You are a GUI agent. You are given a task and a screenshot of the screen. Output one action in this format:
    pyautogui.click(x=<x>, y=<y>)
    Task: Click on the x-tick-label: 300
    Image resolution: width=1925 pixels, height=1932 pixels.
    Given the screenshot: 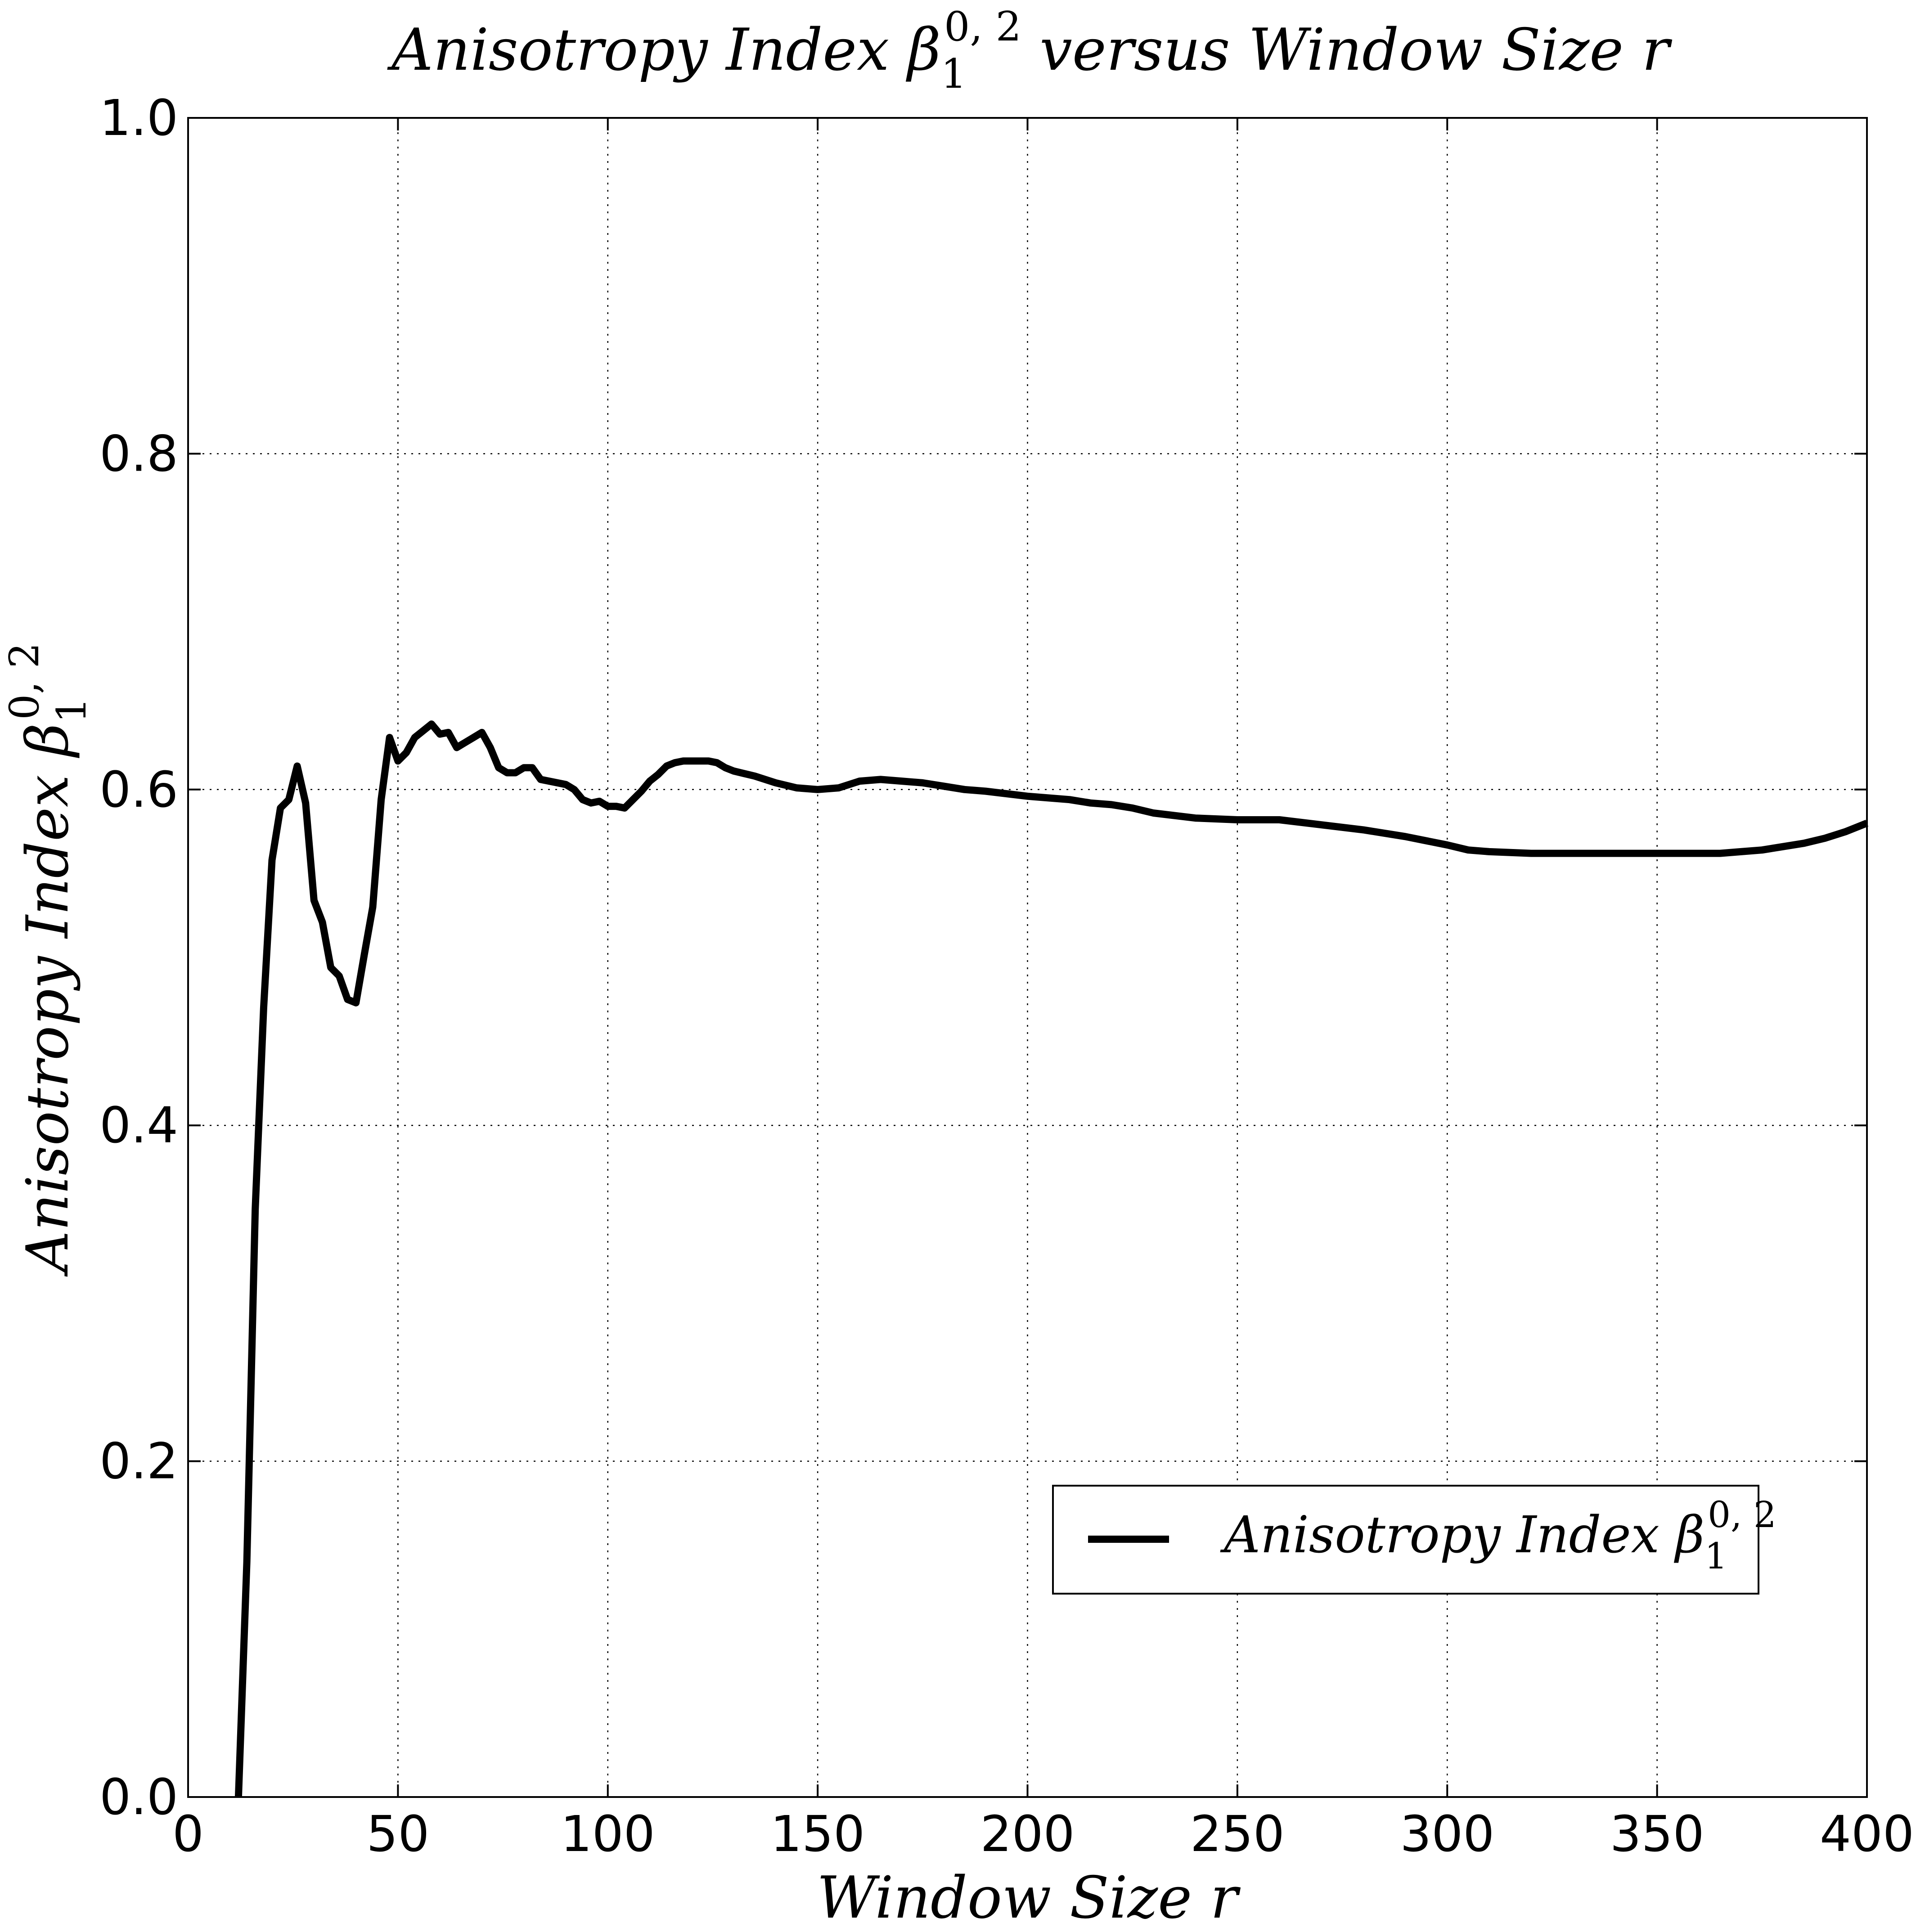 What is the action you would take?
    pyautogui.click(x=1447, y=1834)
    